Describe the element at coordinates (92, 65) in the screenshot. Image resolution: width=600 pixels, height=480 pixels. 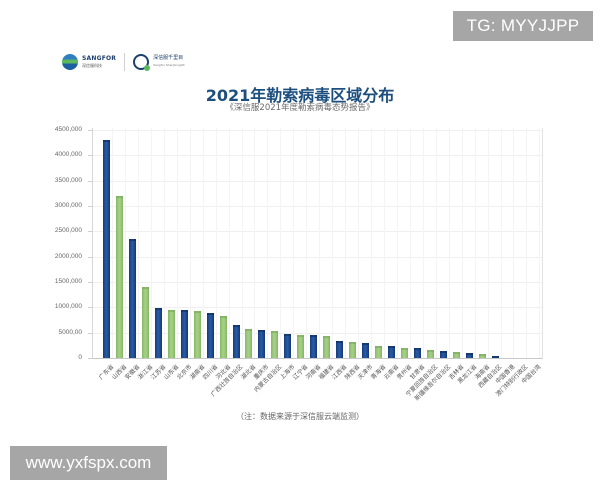
I see `sangfor-cn-wordmark: 深信服科技` at that location.